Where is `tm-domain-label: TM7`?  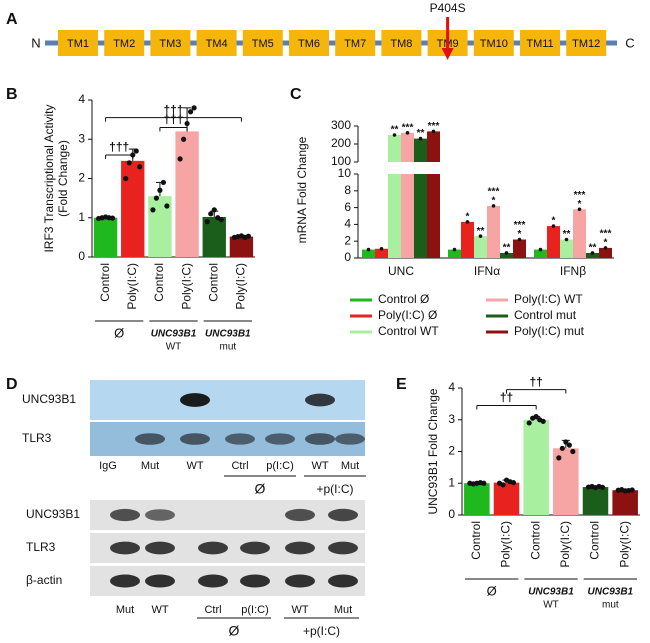 tm-domain-label: TM7 is located at coordinates (355, 44).